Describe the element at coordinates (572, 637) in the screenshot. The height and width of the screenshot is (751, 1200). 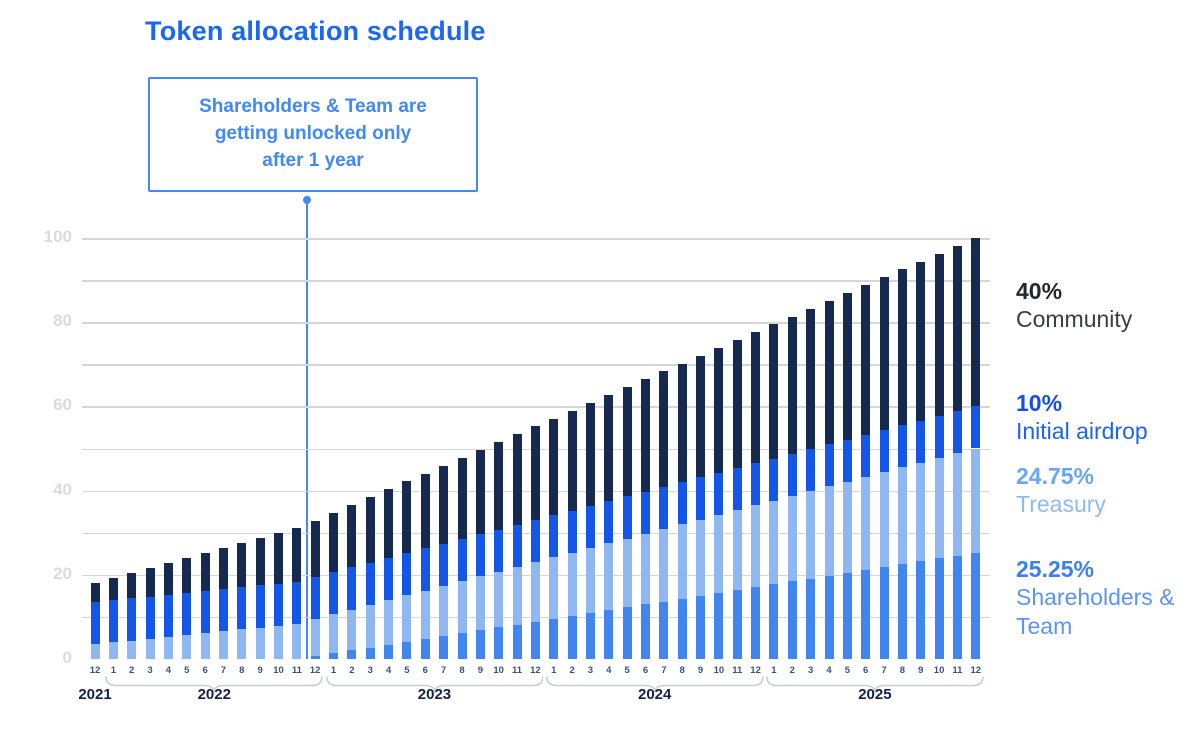
I see `bar-26-shareholders-team` at that location.